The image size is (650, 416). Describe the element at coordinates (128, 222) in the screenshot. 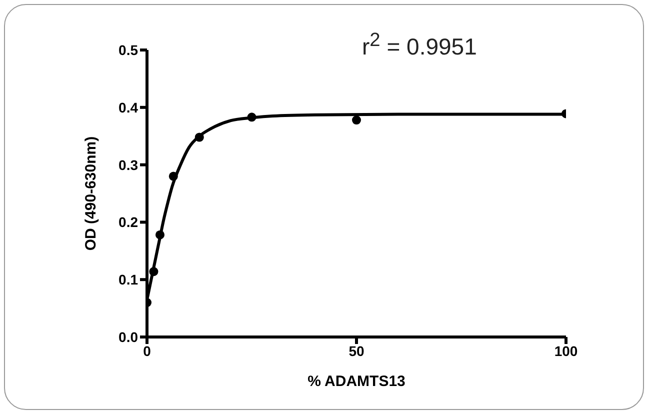

I see `y-tick-label: 0.2` at that location.